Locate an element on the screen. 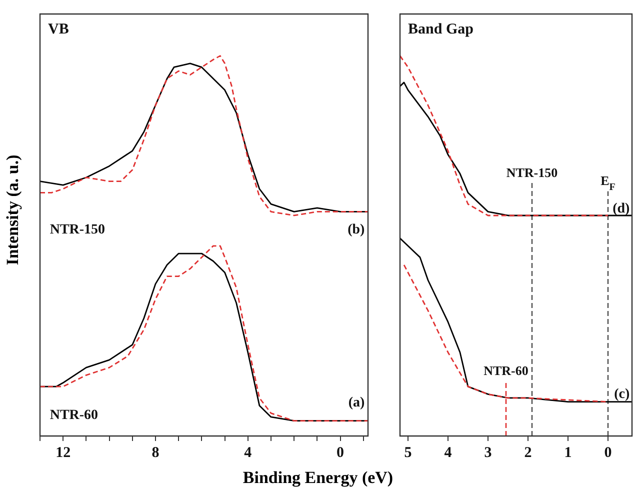  chart-title: VB is located at coordinates (58, 29).